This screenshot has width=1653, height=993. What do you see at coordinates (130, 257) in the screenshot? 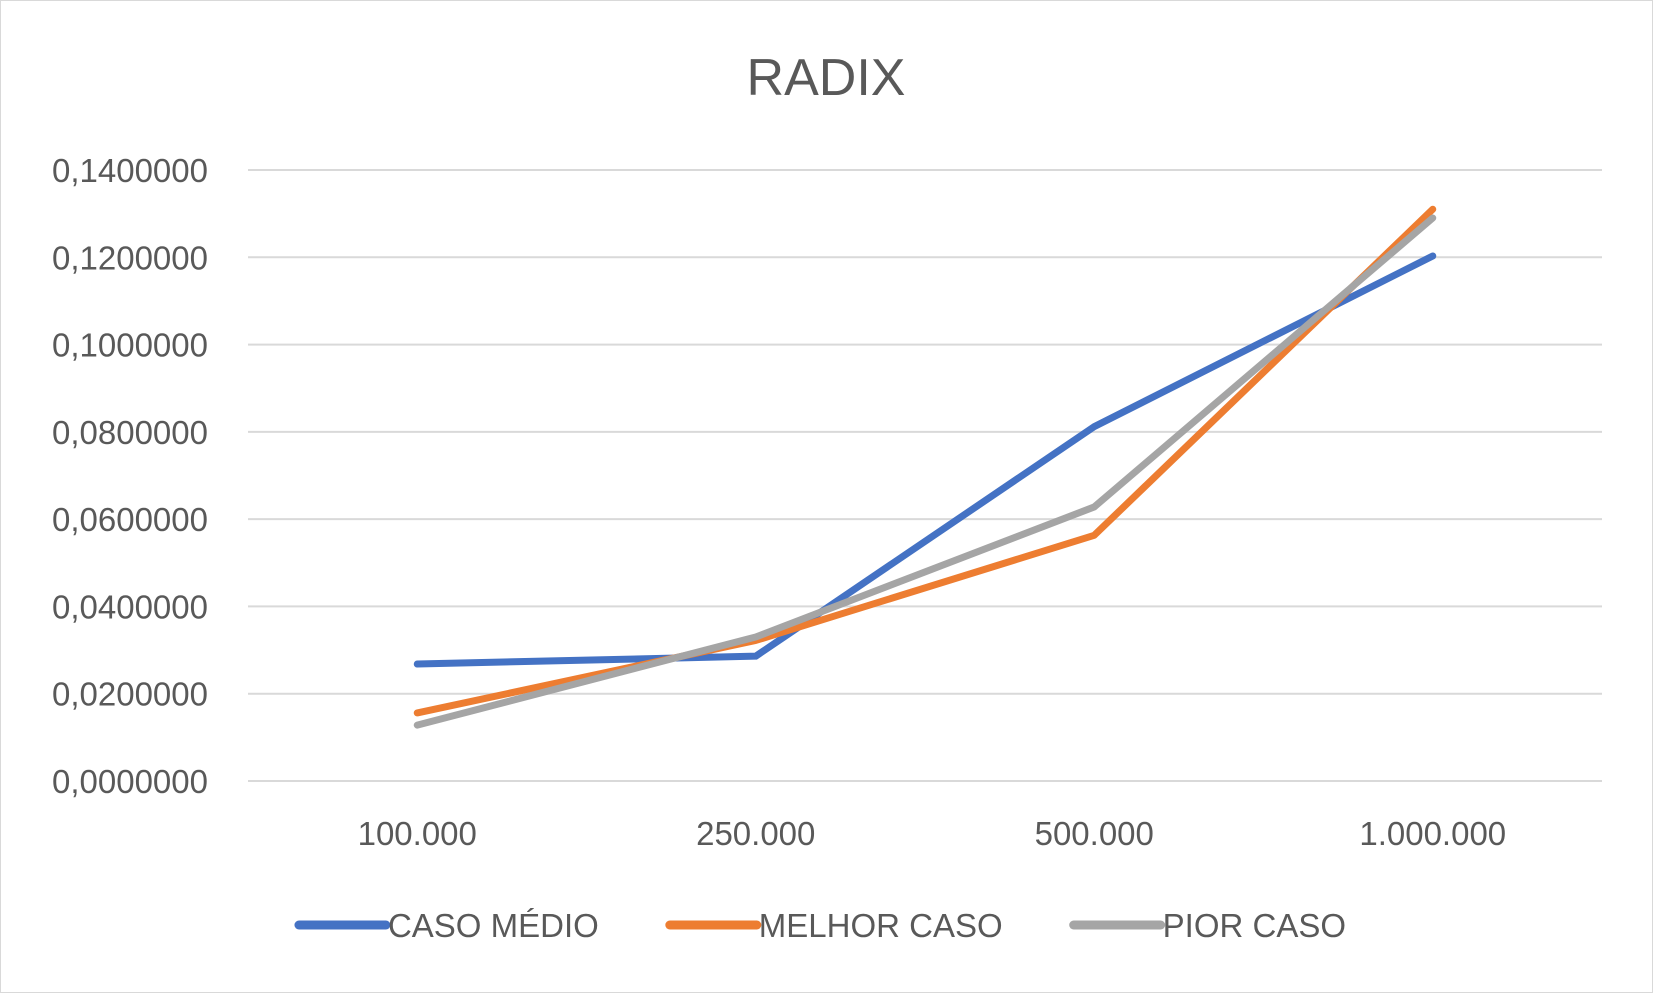
I see `y-tick-label: 0,1200000` at bounding box center [130, 257].